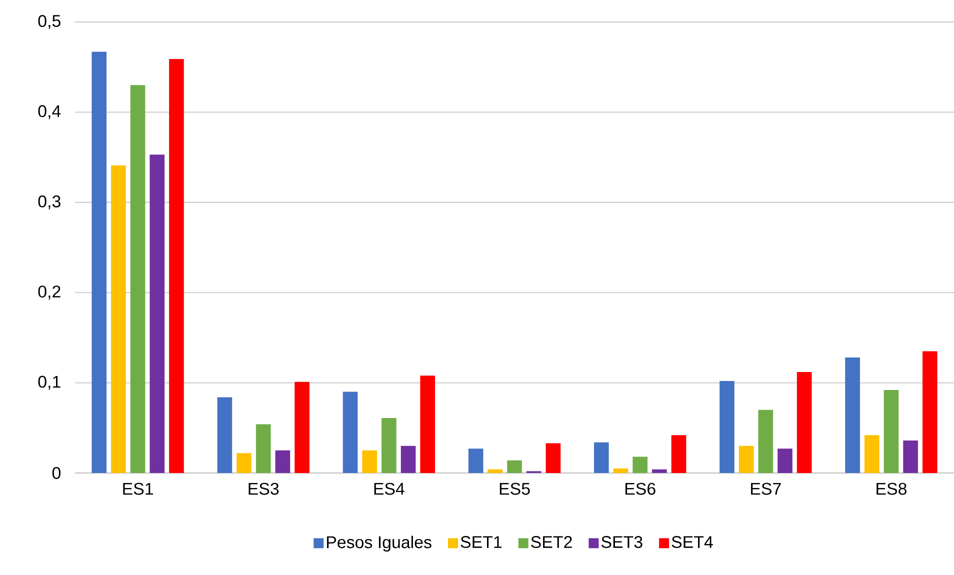 This screenshot has height=575, width=954. Describe the element at coordinates (692, 542) in the screenshot. I see `legend-label: SET4` at that location.